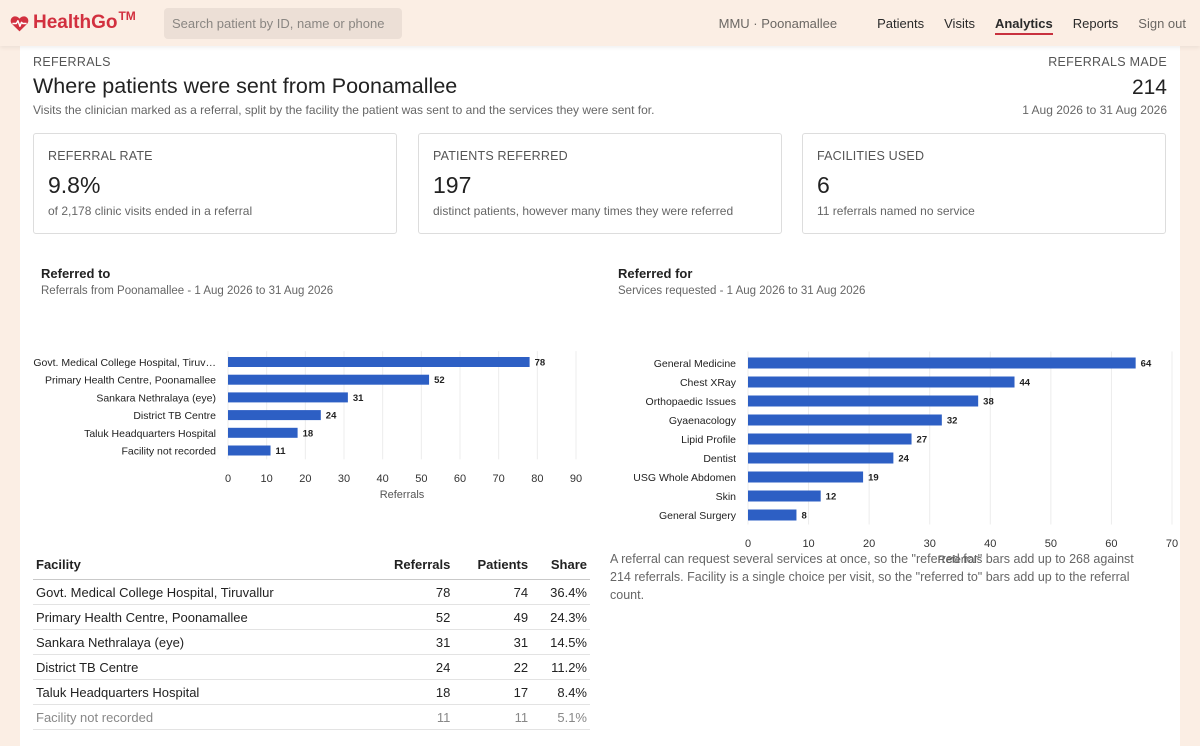 The width and height of the screenshot is (1200, 746). What do you see at coordinates (1025, 383) in the screenshot?
I see `data-label: 44` at bounding box center [1025, 383].